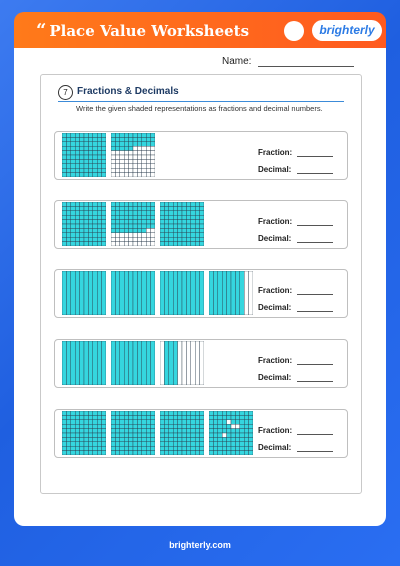  What do you see at coordinates (306, 66) in the screenshot?
I see `name-input-line` at bounding box center [306, 66].